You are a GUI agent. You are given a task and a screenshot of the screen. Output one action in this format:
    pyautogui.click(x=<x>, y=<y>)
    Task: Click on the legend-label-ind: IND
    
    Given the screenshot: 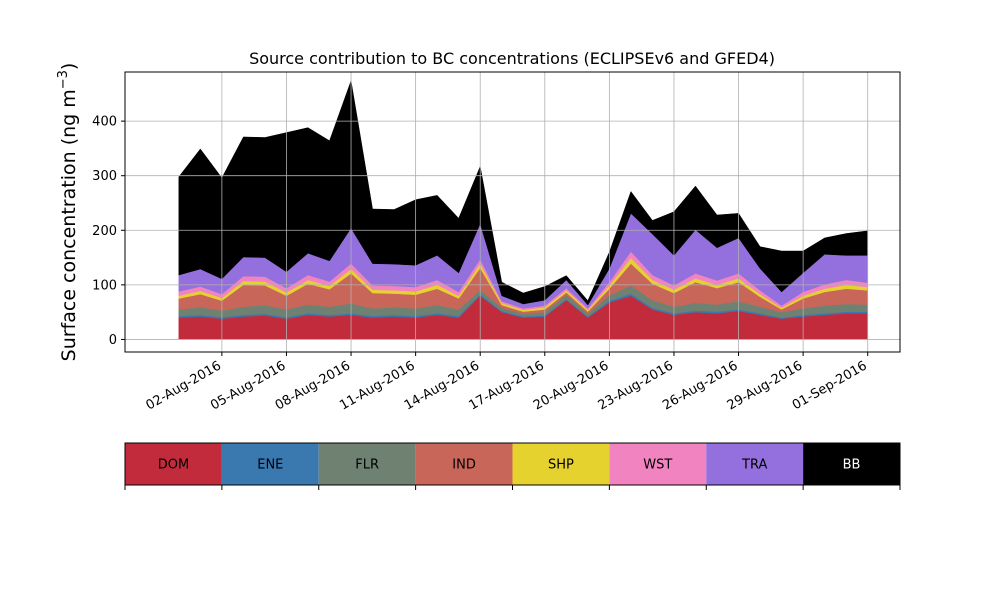 What is the action you would take?
    pyautogui.click(x=464, y=465)
    